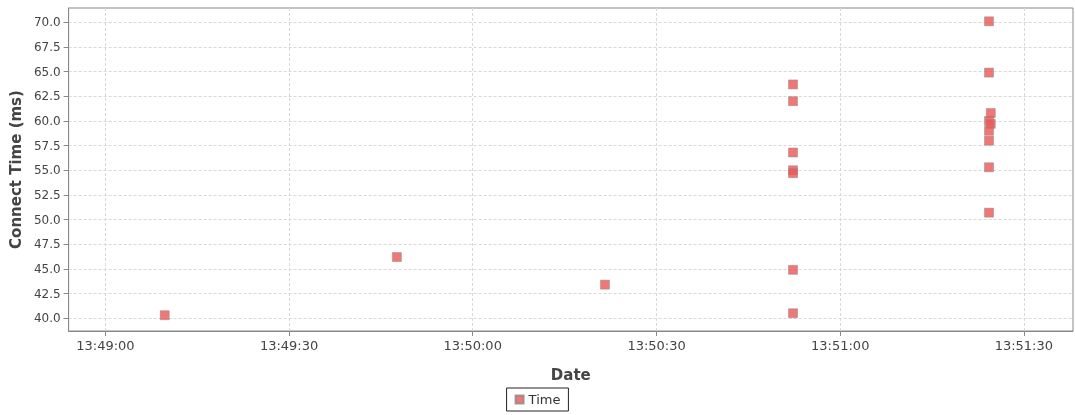  What do you see at coordinates (47, 318) in the screenshot?
I see `y-tick-label: 40.0` at bounding box center [47, 318].